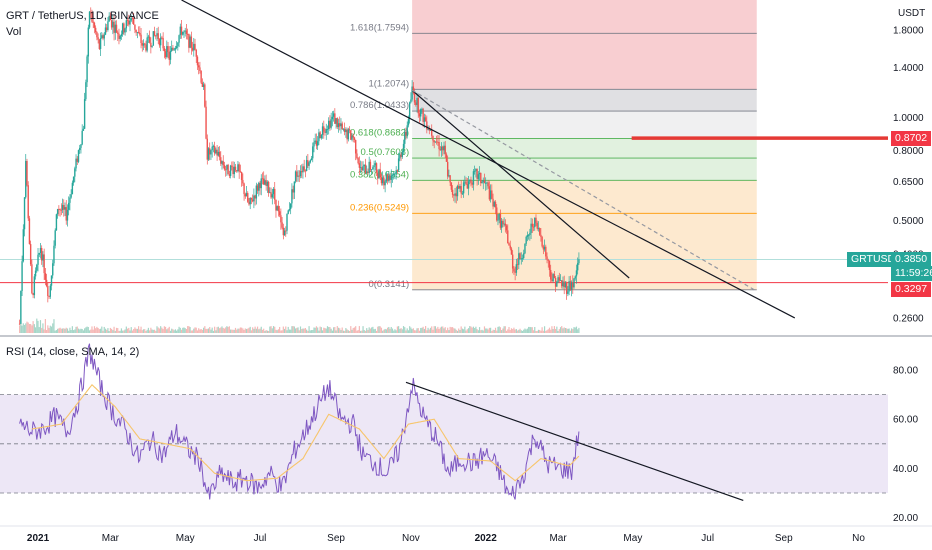 The height and width of the screenshot is (550, 932). I want to click on price-tick-label: 1.0000, so click(908, 118).